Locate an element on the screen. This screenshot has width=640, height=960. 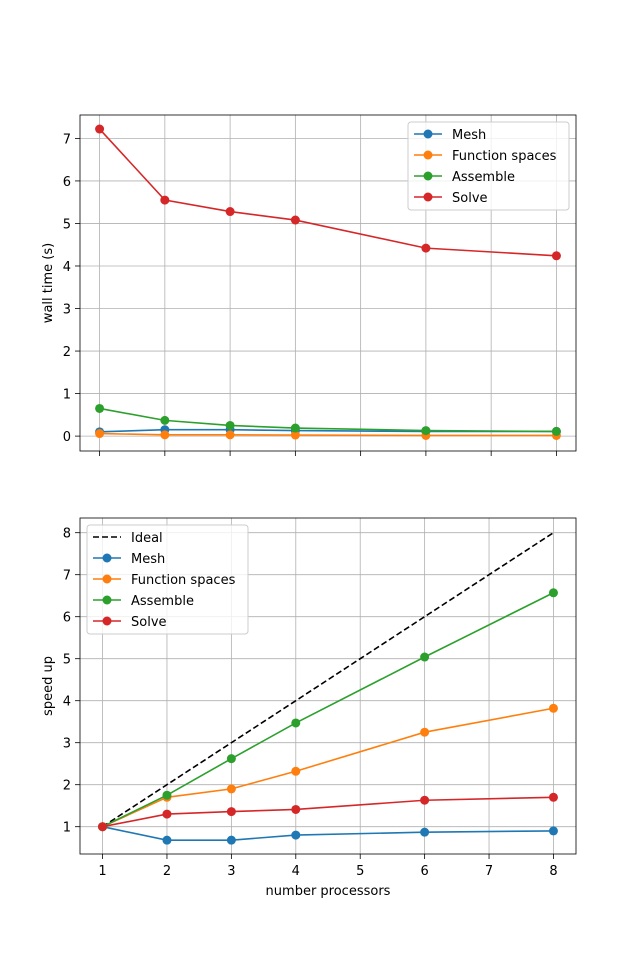
speed-up-legend-label-solve: Solve is located at coordinates (149, 622).